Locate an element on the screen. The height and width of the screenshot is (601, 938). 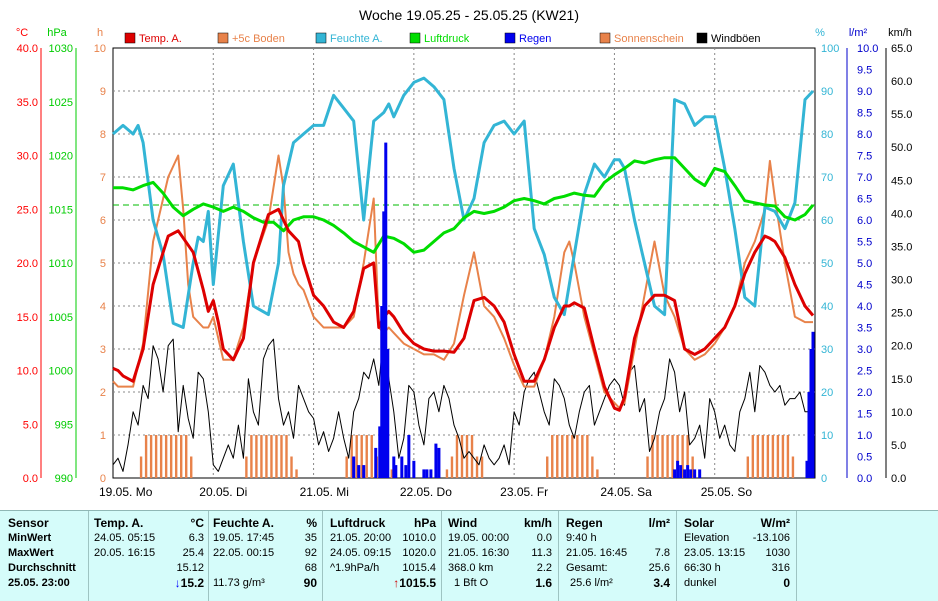
rain-total-value: 25.6 is located at coordinates (659, 568).